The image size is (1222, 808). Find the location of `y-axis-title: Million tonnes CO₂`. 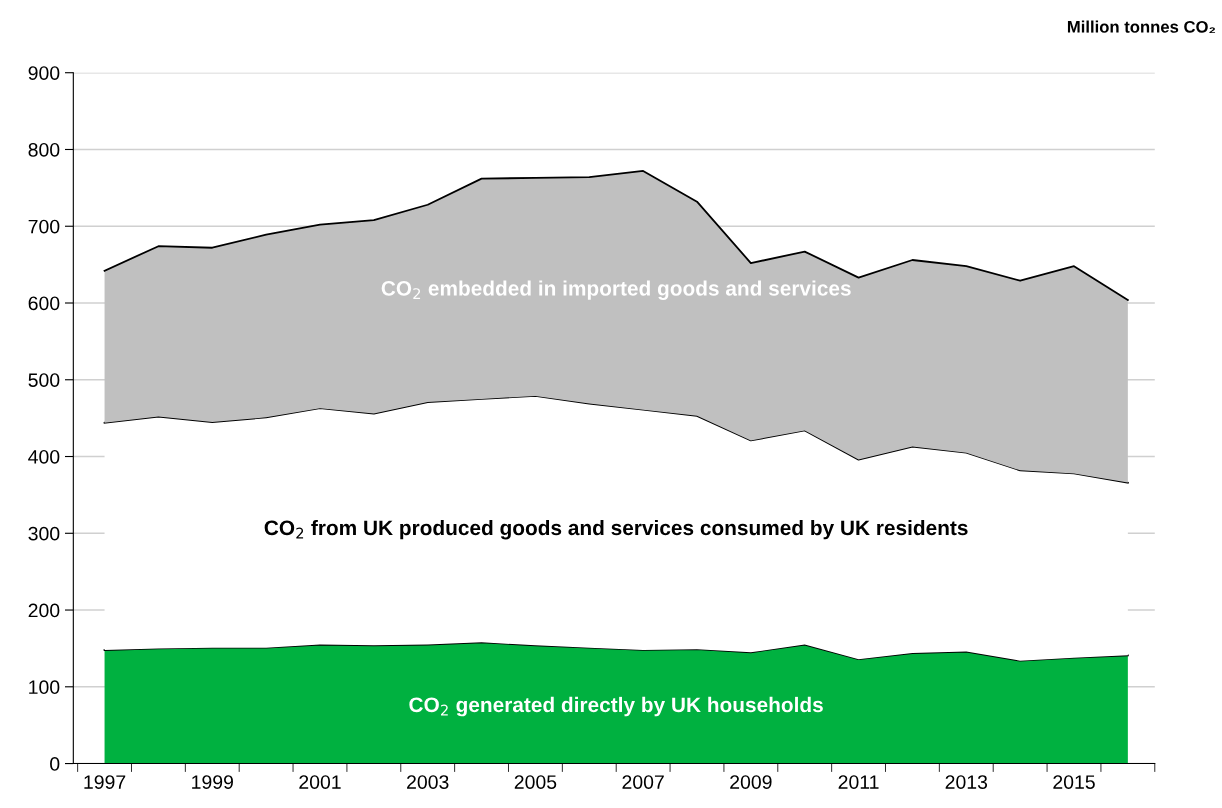

y-axis-title: Million tonnes CO₂ is located at coordinates (1141, 27).